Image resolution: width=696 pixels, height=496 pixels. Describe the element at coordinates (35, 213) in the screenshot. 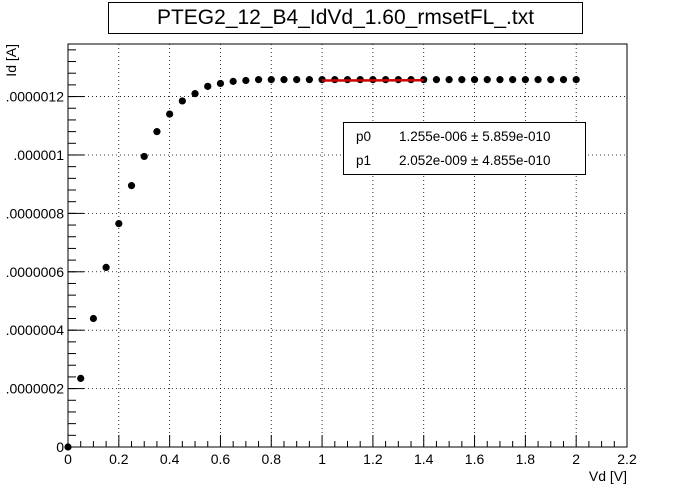

I see `y-tick-label: .0000008` at that location.